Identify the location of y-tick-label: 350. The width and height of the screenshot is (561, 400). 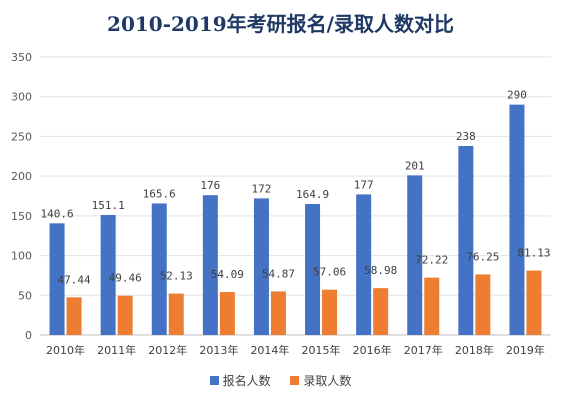
(21, 57).